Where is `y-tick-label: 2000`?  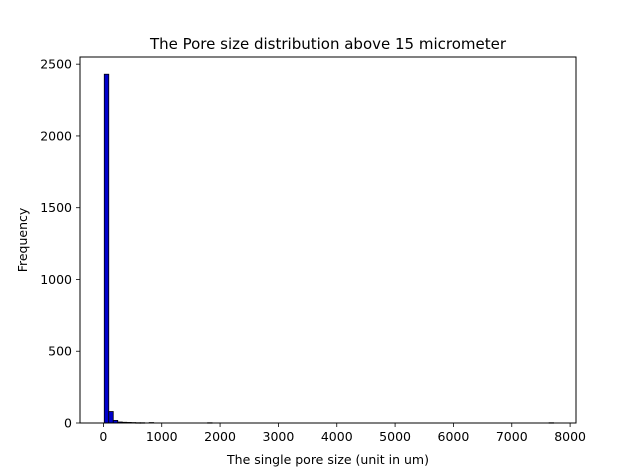 y-tick-label: 2000 is located at coordinates (56, 135).